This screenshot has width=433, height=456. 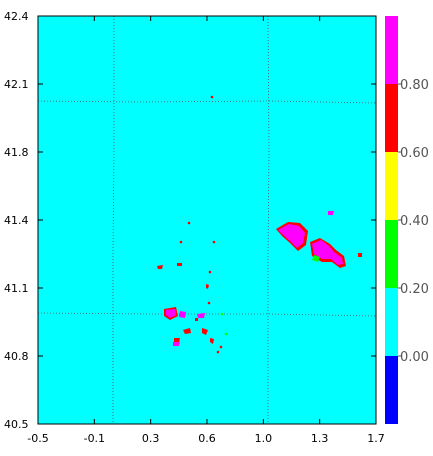 I want to click on colorbar-label: 0.80, so click(x=414, y=85).